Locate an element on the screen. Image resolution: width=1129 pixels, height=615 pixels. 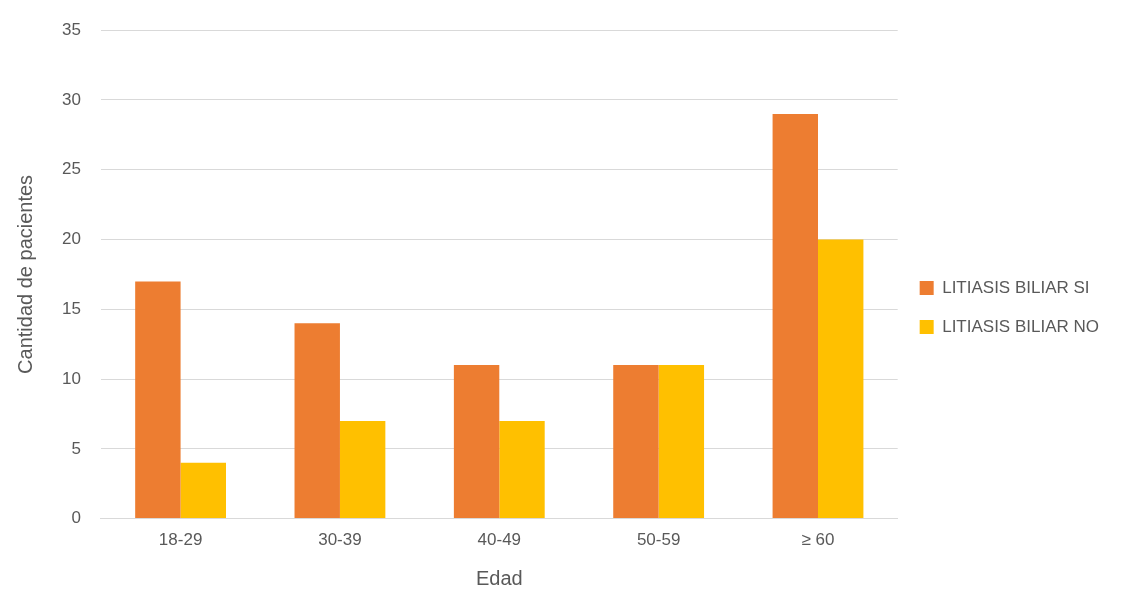
legend-label: LITIASIS BILIAR SI is located at coordinates (1016, 287).